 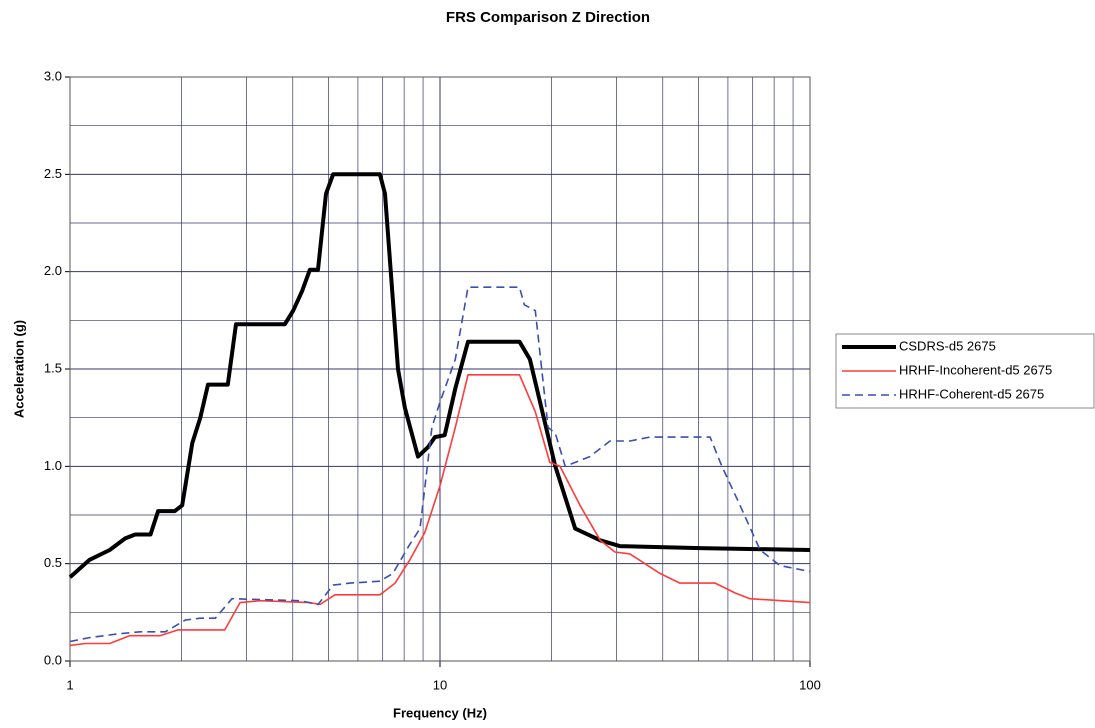 What do you see at coordinates (975, 369) in the screenshot?
I see `legend-label: HRHF-Incoherent-d5 2675` at bounding box center [975, 369].